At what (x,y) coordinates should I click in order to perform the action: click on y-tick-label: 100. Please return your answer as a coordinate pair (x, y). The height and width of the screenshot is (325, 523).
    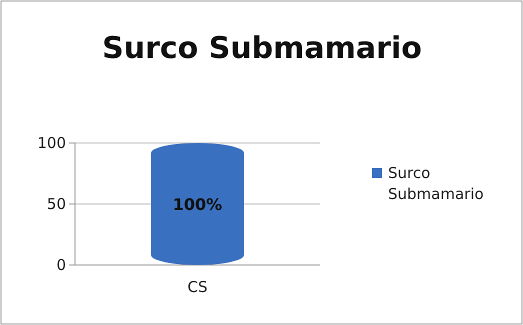
    Looking at the image, I should click on (51, 143).